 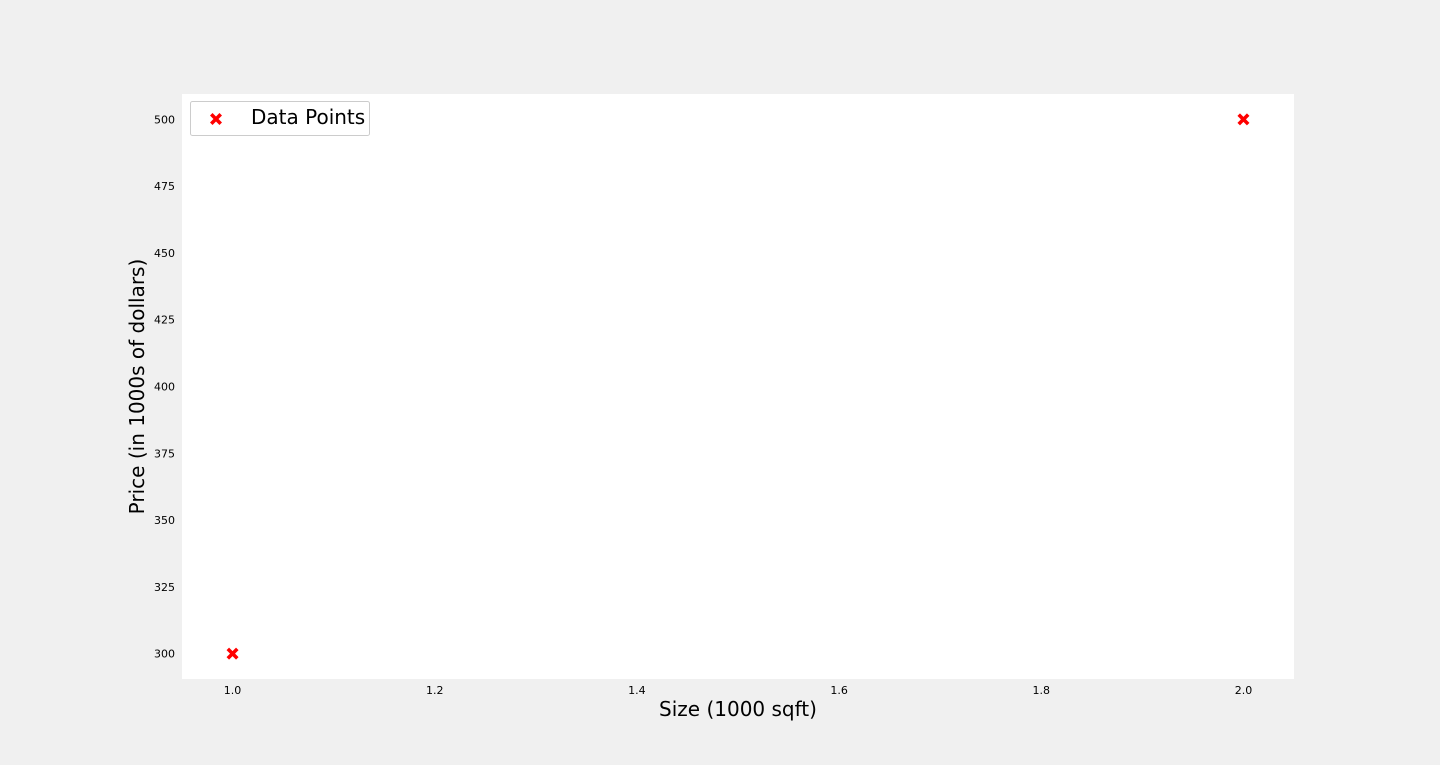 What do you see at coordinates (164, 186) in the screenshot?
I see `y-tick-label: 475` at bounding box center [164, 186].